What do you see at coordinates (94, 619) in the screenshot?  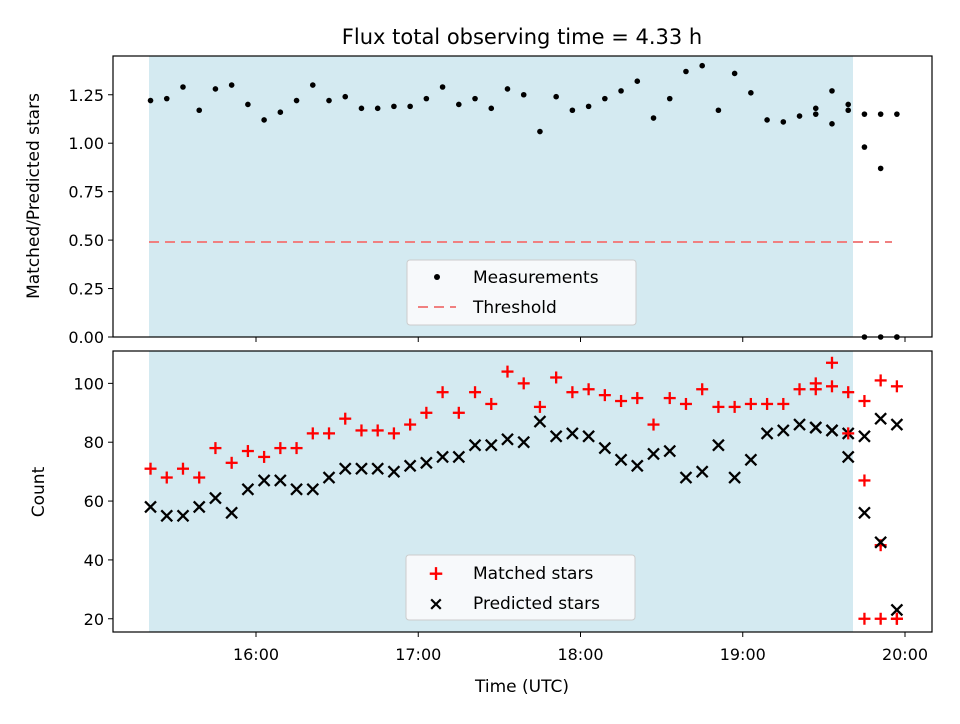 I see `bottom-y-tick-label: 20` at bounding box center [94, 619].